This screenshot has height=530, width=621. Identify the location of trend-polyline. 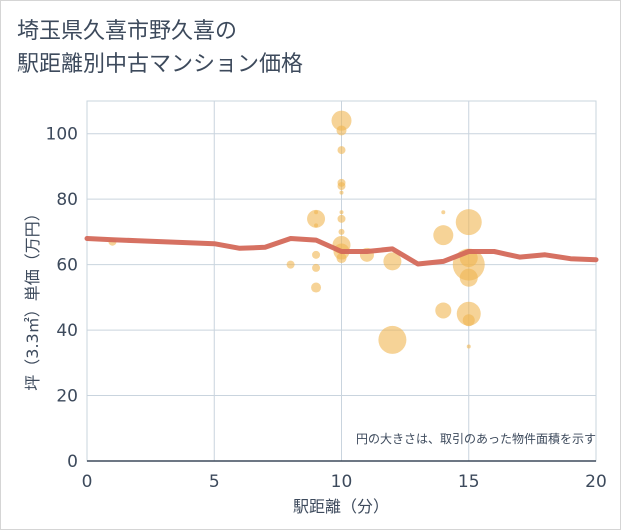
(341, 251).